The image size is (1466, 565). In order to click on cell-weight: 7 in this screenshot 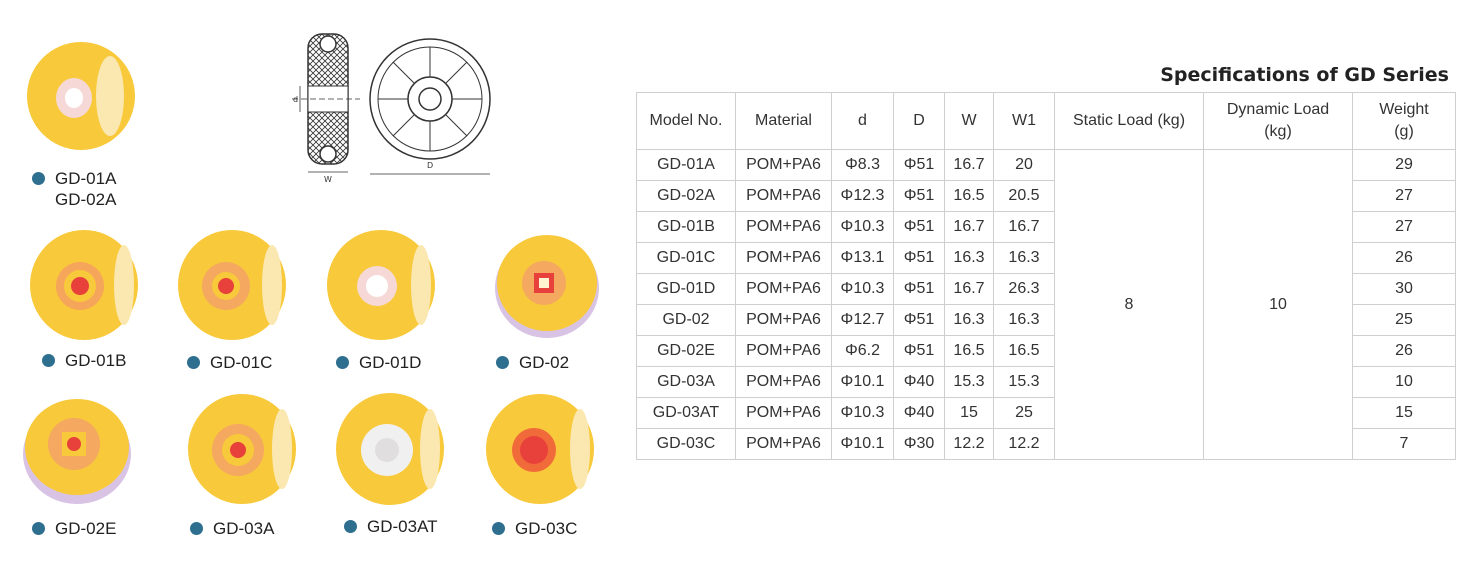, I will do `click(1404, 444)`.